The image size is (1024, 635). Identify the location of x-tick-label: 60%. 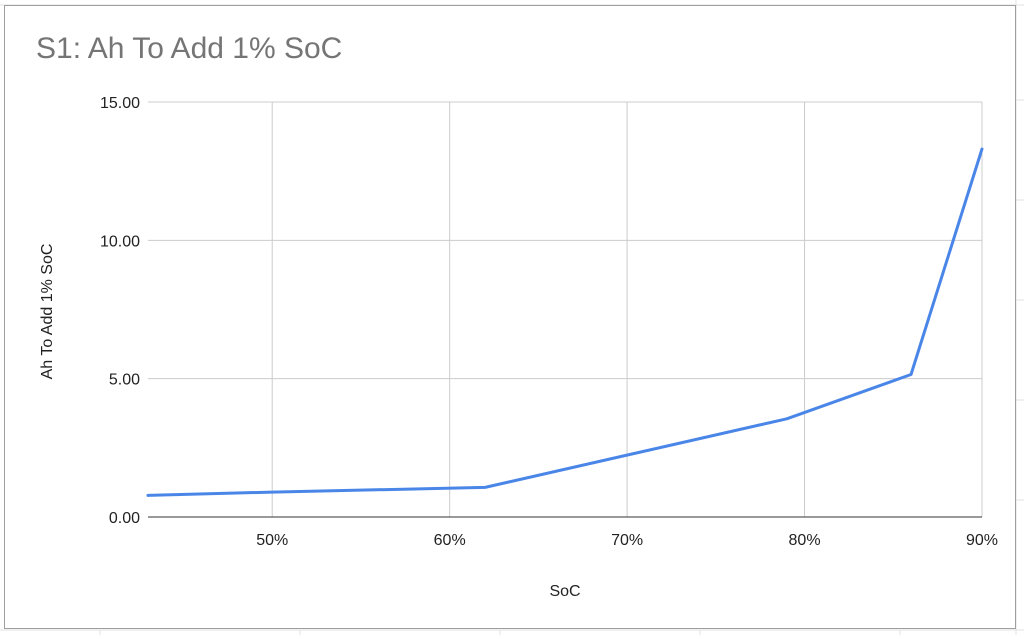
(450, 540).